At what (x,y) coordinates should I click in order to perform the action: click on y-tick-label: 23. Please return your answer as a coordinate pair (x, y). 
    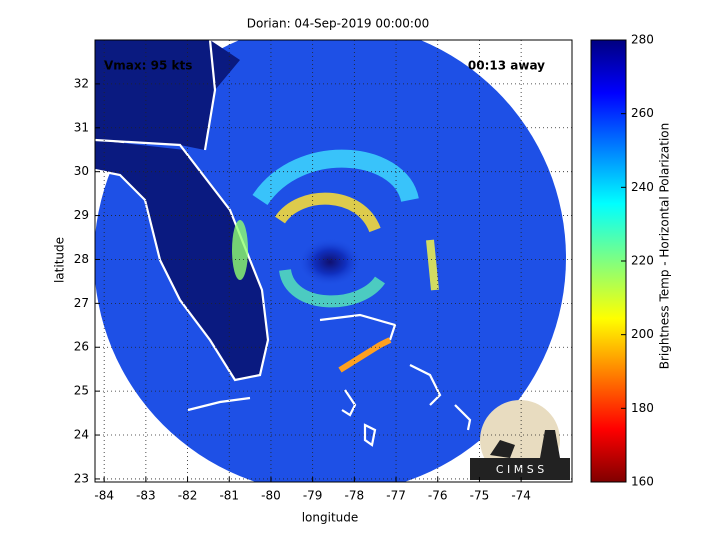
    Looking at the image, I should click on (81, 478).